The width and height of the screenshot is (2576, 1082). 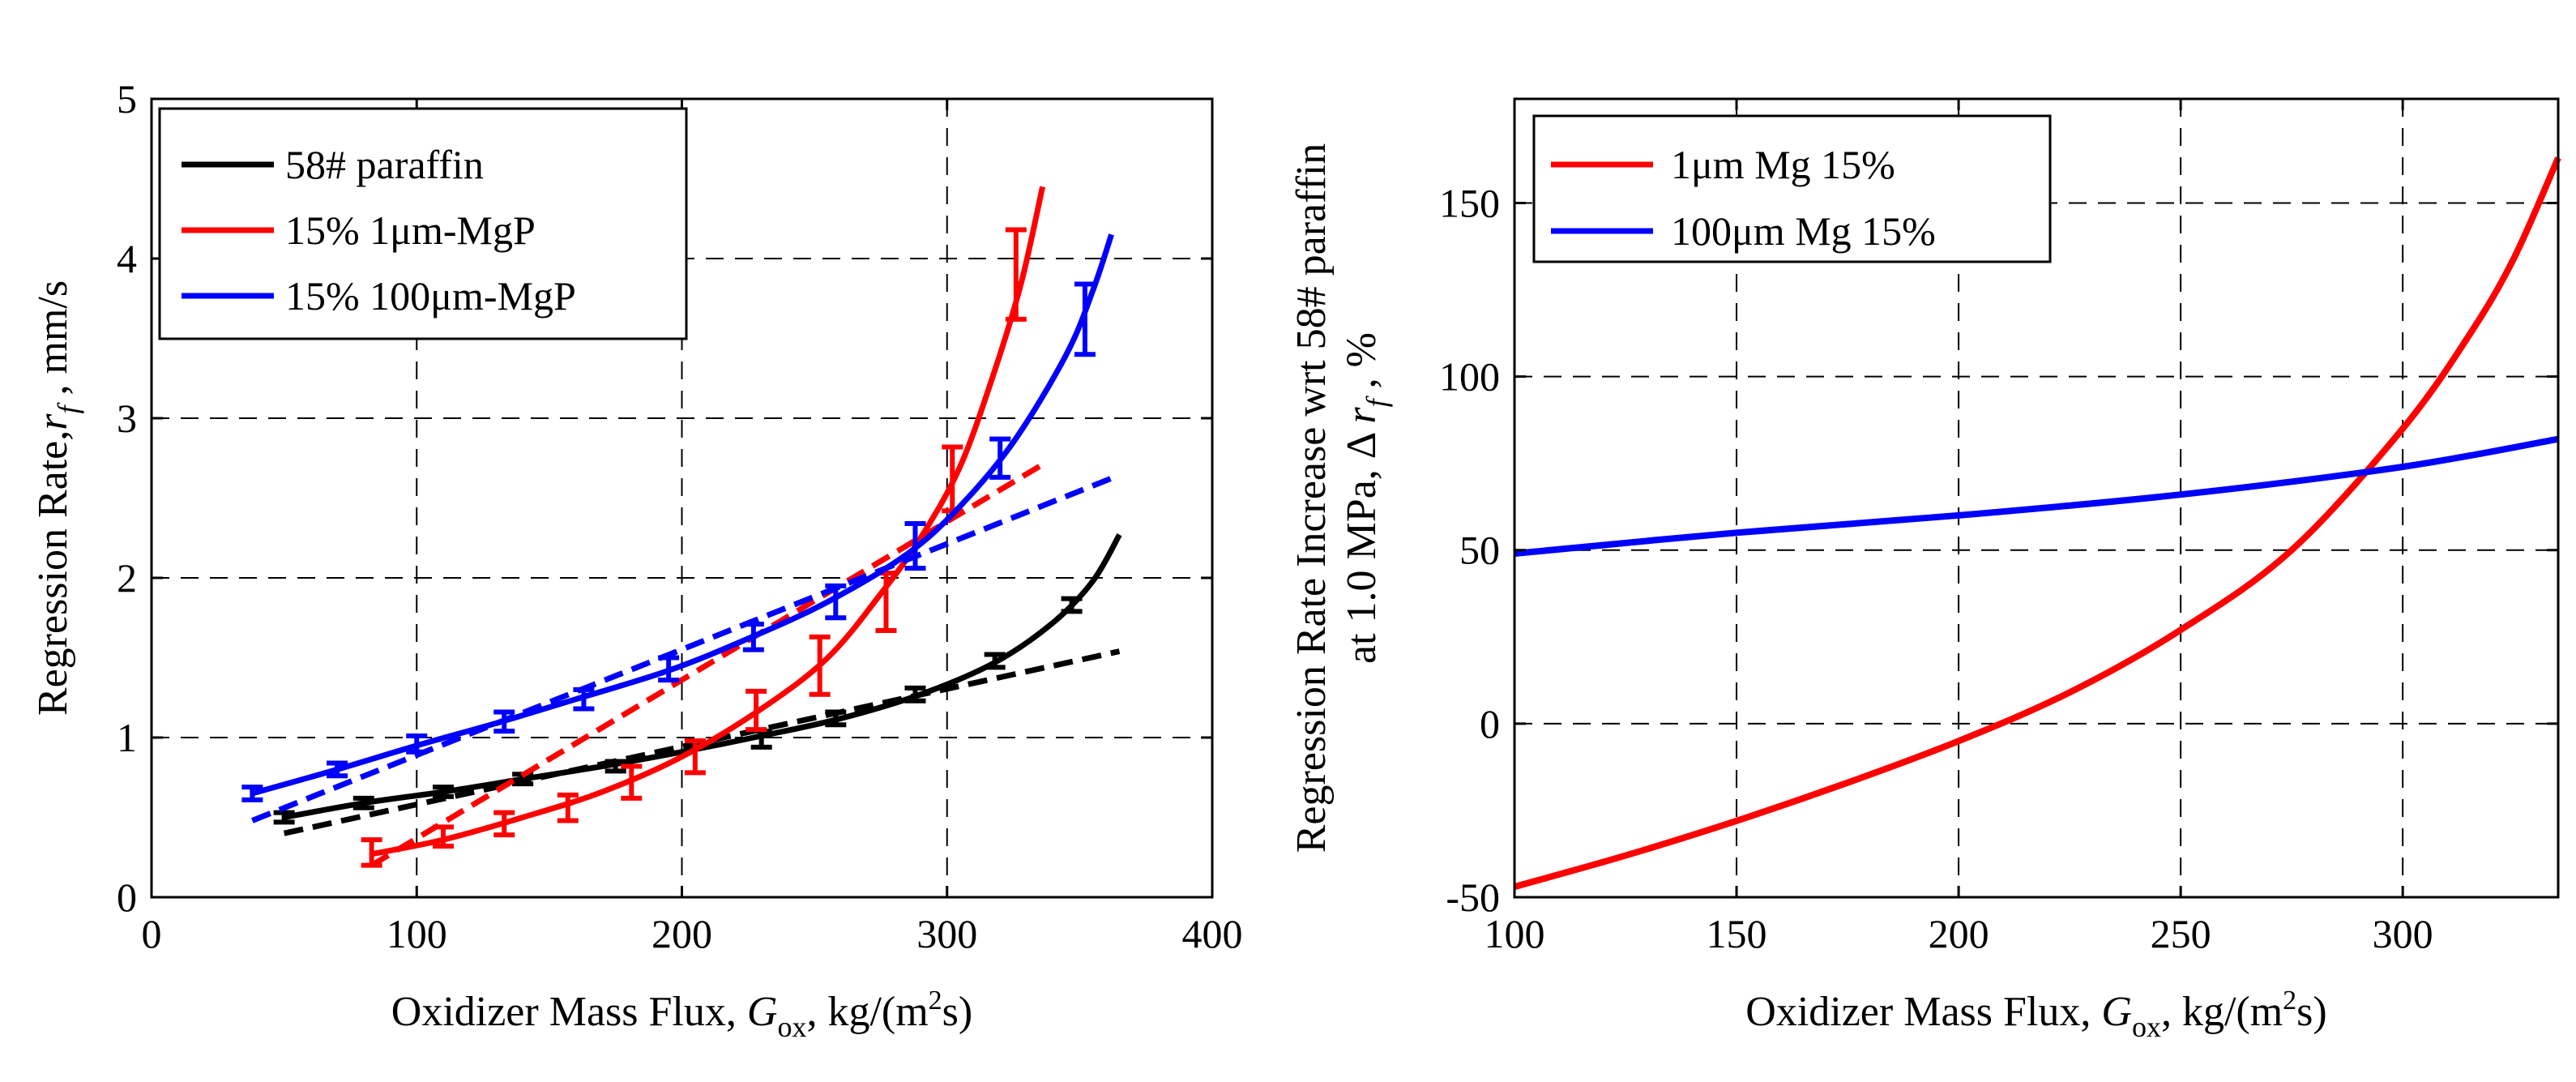 What do you see at coordinates (681, 1014) in the screenshot?
I see `left-chart-x-axis-label: Oxidizer Mass Flux, Gox, kg/(m2s)` at bounding box center [681, 1014].